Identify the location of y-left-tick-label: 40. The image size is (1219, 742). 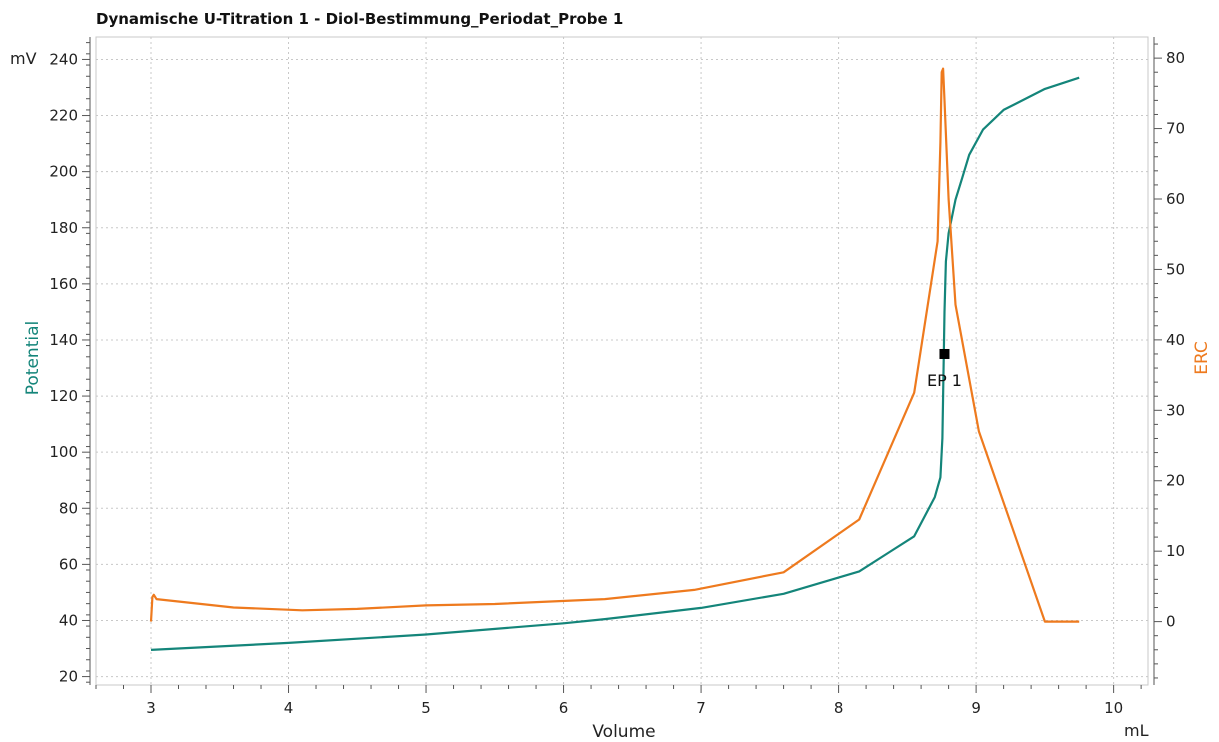
(68, 620).